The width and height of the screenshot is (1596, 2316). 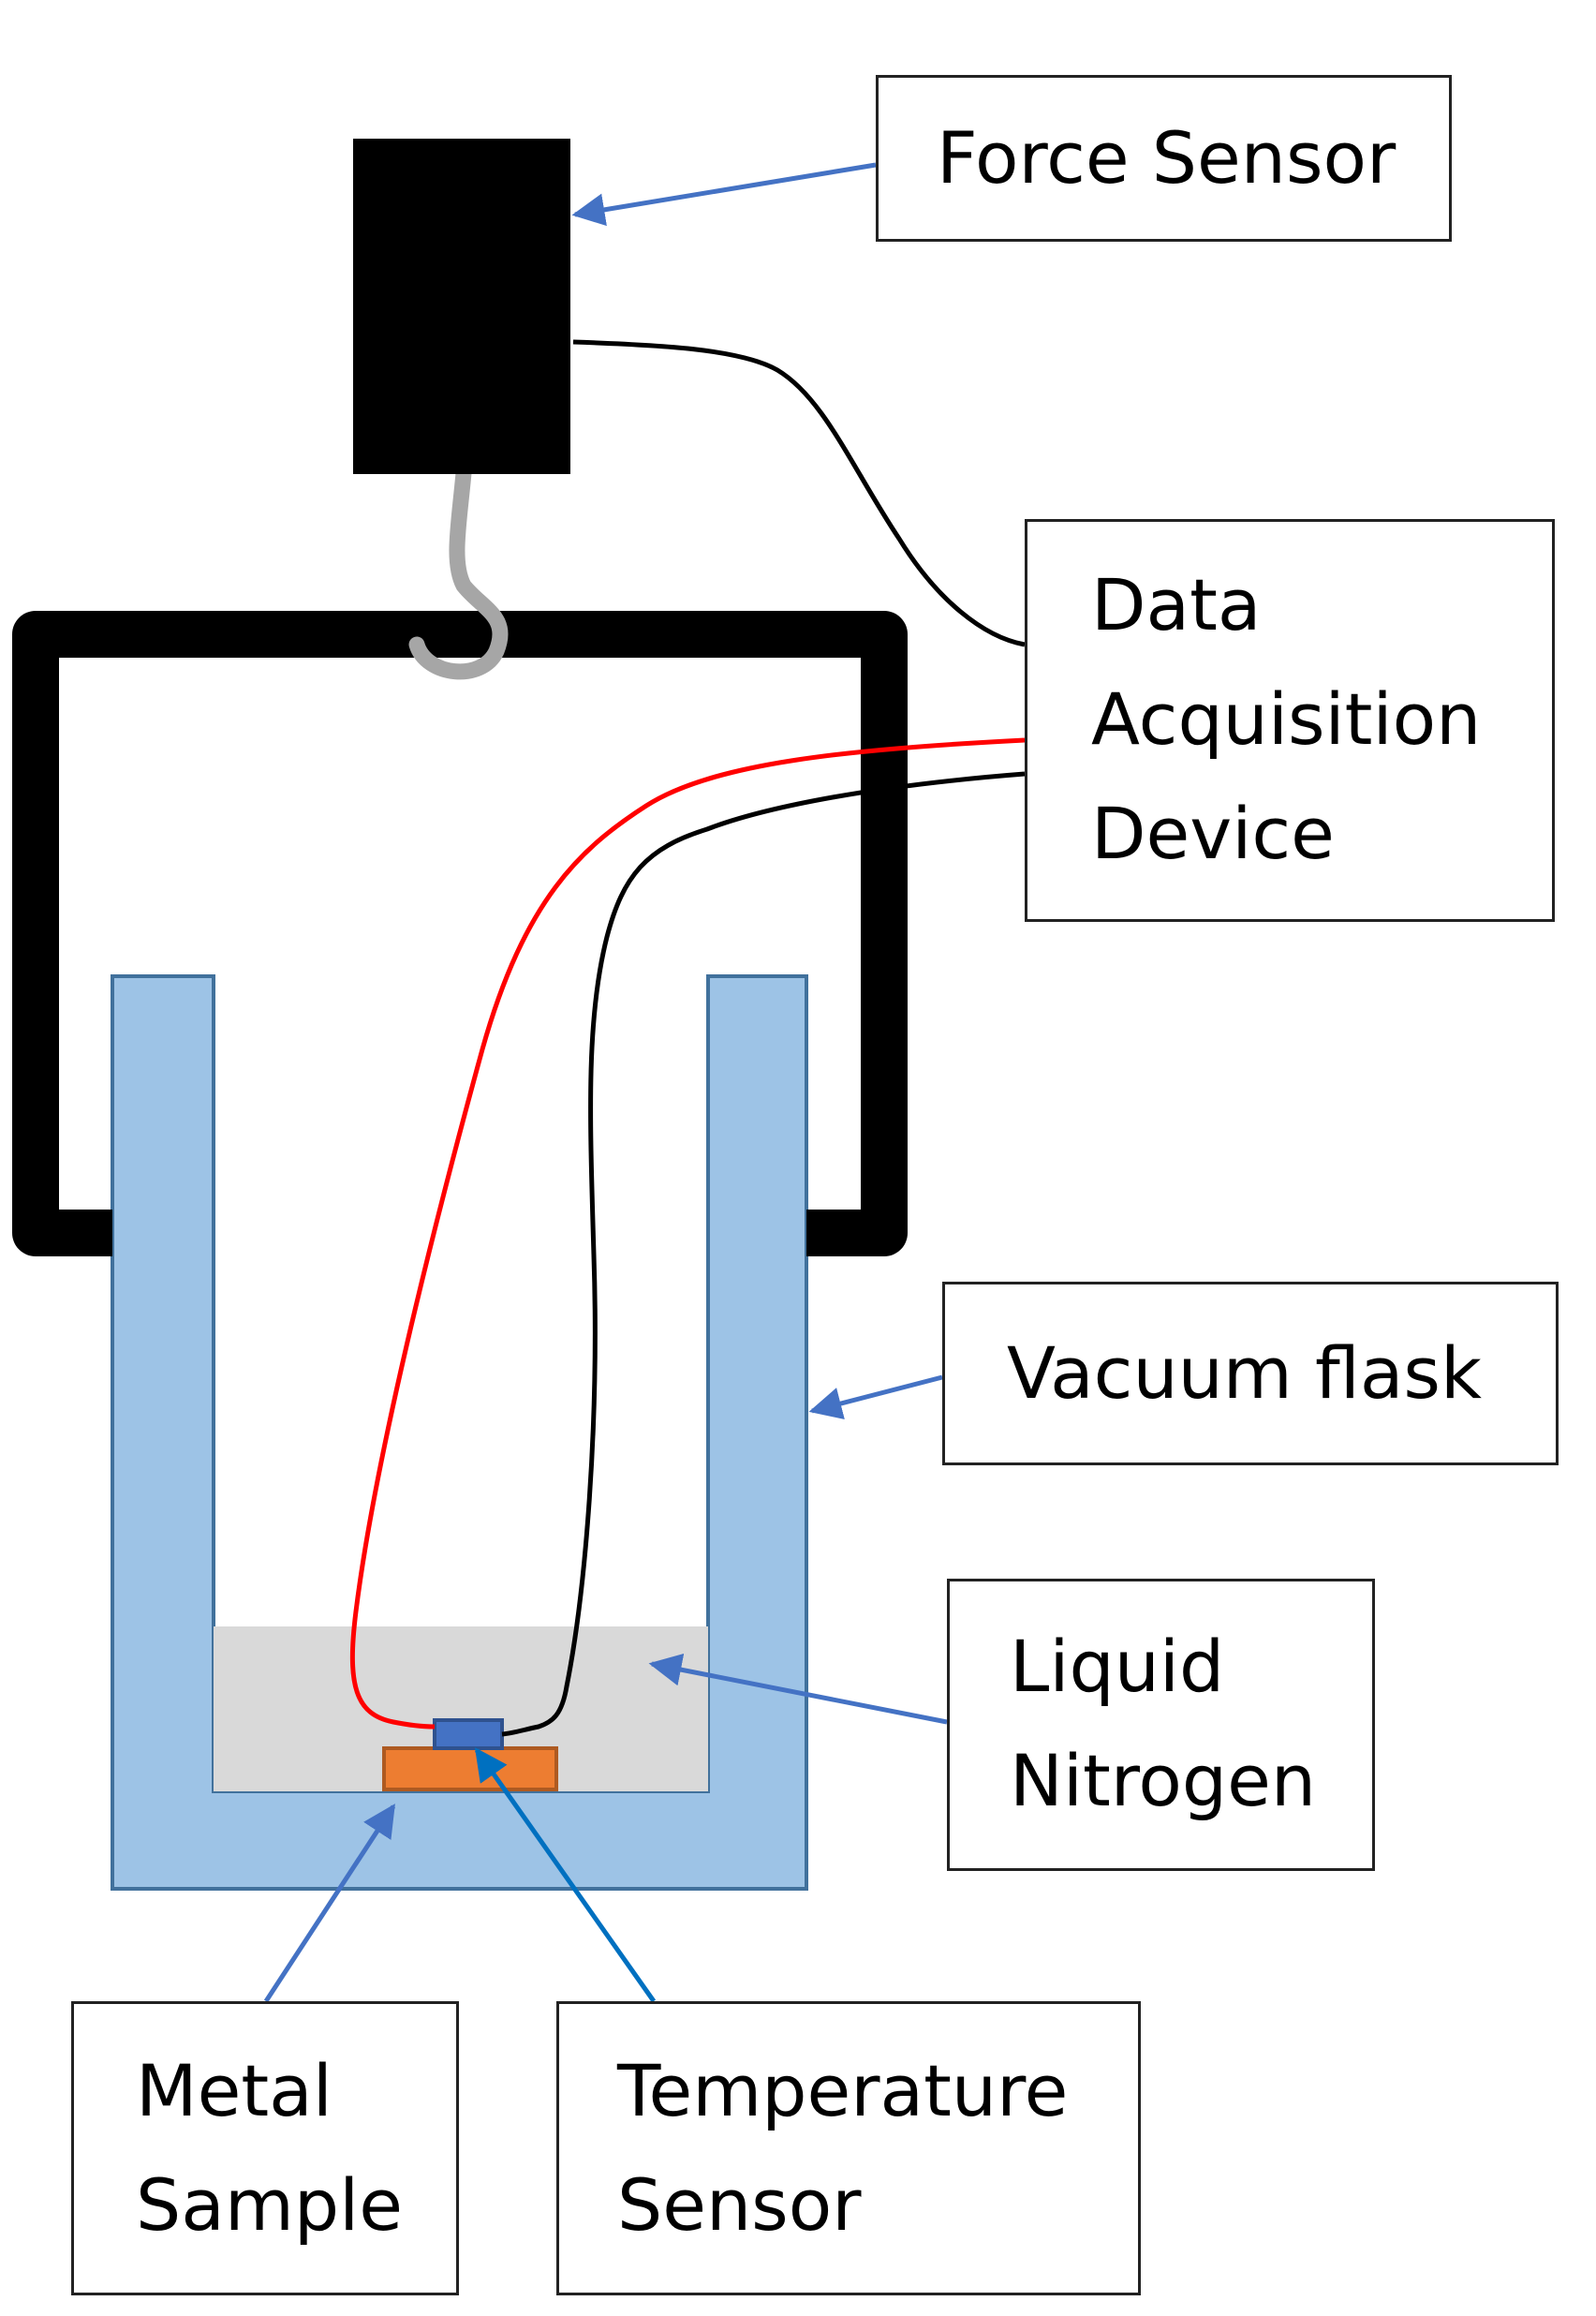 I want to click on liquid-nitrogen-label-line-2: Nitrogen, so click(x=1163, y=1780).